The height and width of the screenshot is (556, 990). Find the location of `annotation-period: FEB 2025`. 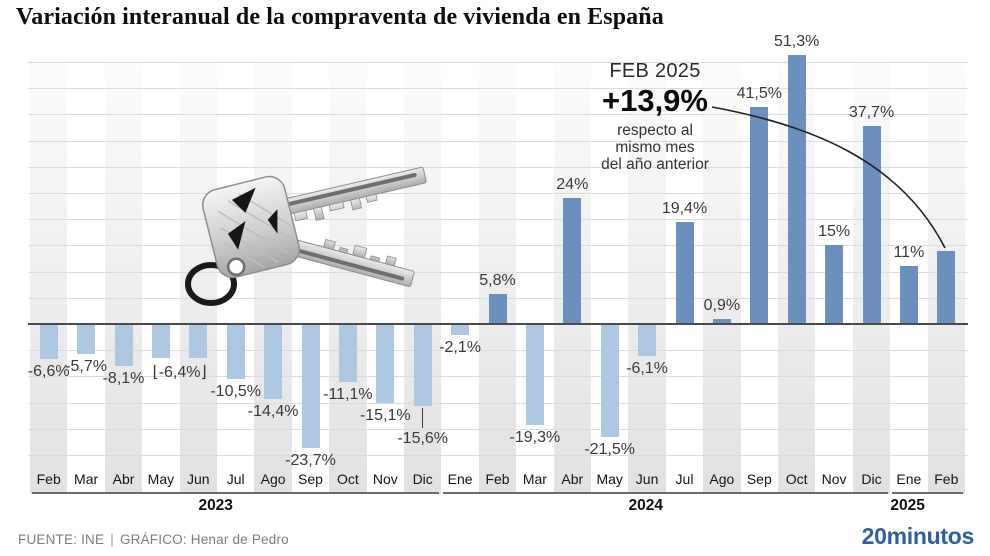

annotation-period: FEB 2025 is located at coordinates (655, 71).